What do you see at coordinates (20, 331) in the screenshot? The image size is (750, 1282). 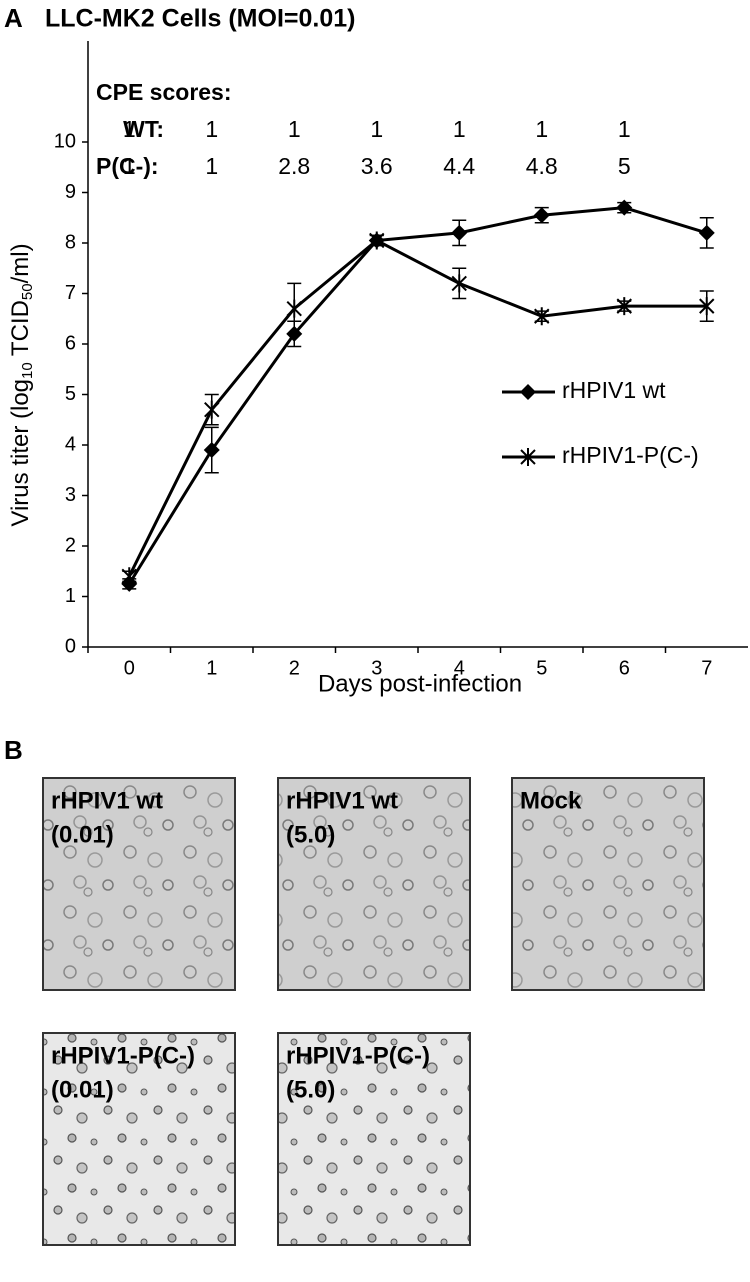 I see `y-title-part: TCID` at bounding box center [20, 331].